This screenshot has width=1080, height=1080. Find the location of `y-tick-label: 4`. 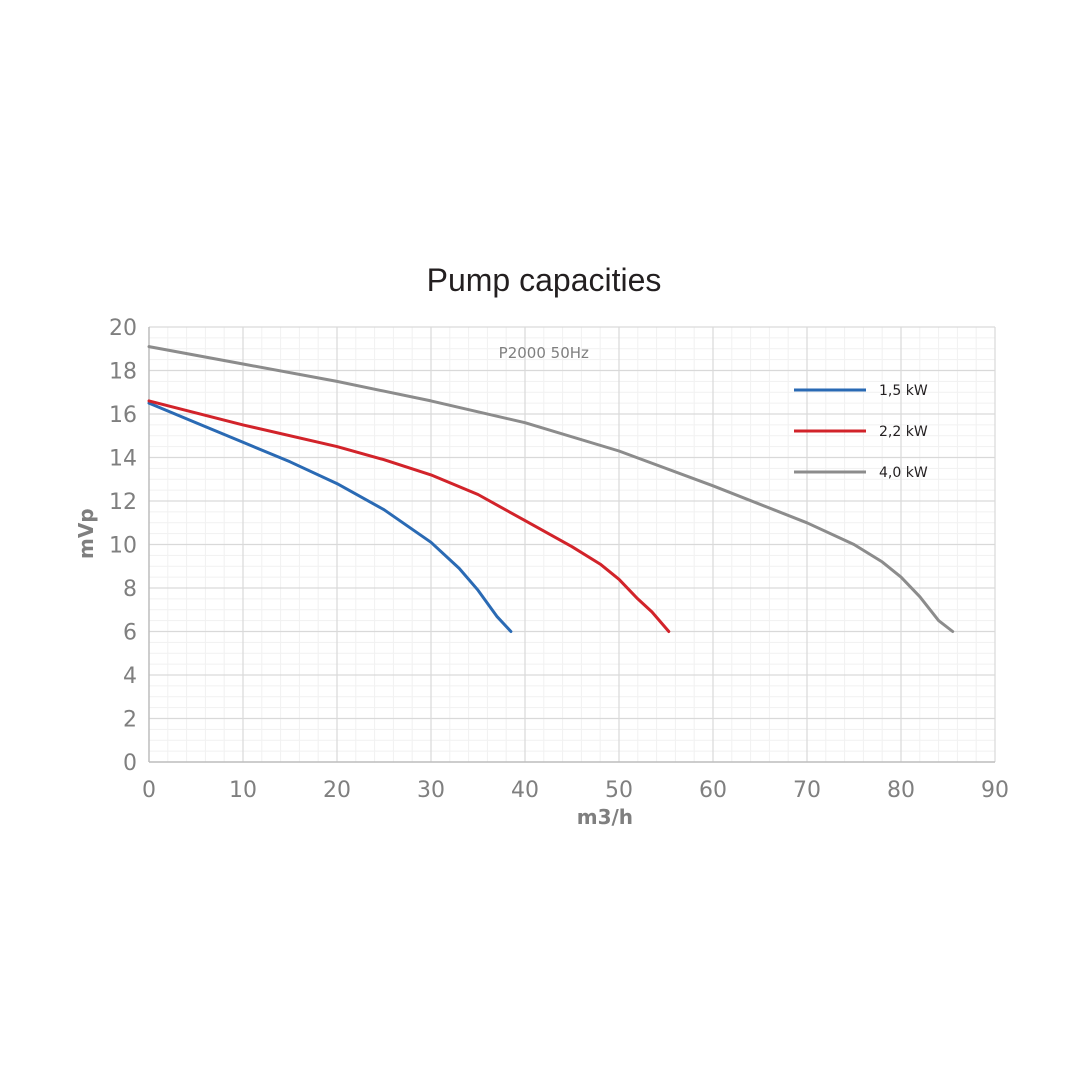

y-tick-label: 4 is located at coordinates (130, 676).